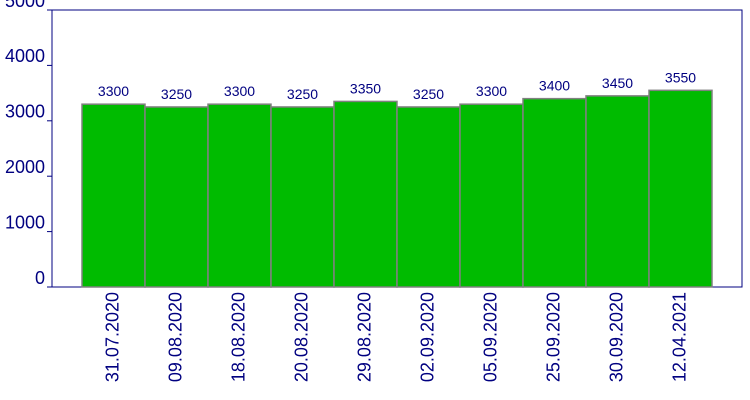  What do you see at coordinates (364, 337) in the screenshot?
I see `x-tick-label: 29.08.2020` at bounding box center [364, 337].